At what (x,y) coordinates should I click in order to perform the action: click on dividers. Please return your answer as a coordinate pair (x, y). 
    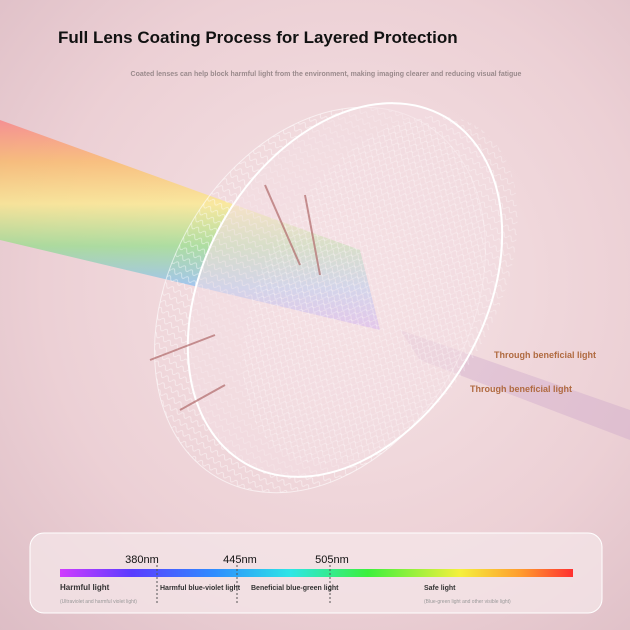
    Looking at the image, I should click on (243, 585).